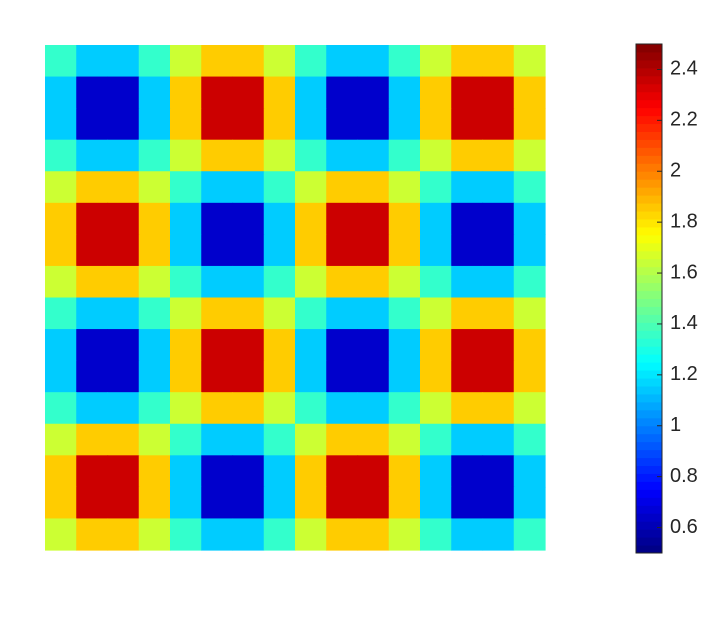  What do you see at coordinates (684, 374) in the screenshot?
I see `colorbar-tick-label: 1.2` at bounding box center [684, 374].